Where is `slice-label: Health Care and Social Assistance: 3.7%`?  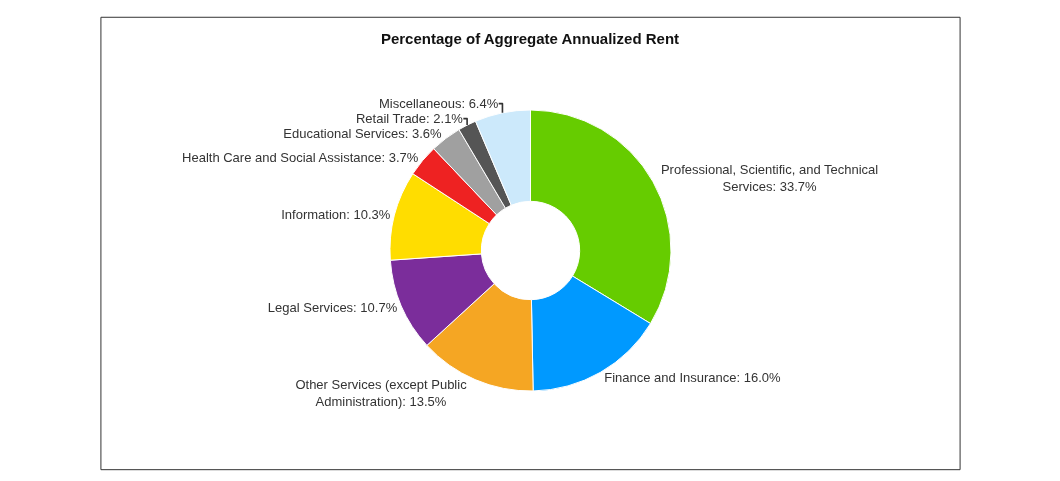
slice-label: Health Care and Social Assistance: 3.7% is located at coordinates (300, 158).